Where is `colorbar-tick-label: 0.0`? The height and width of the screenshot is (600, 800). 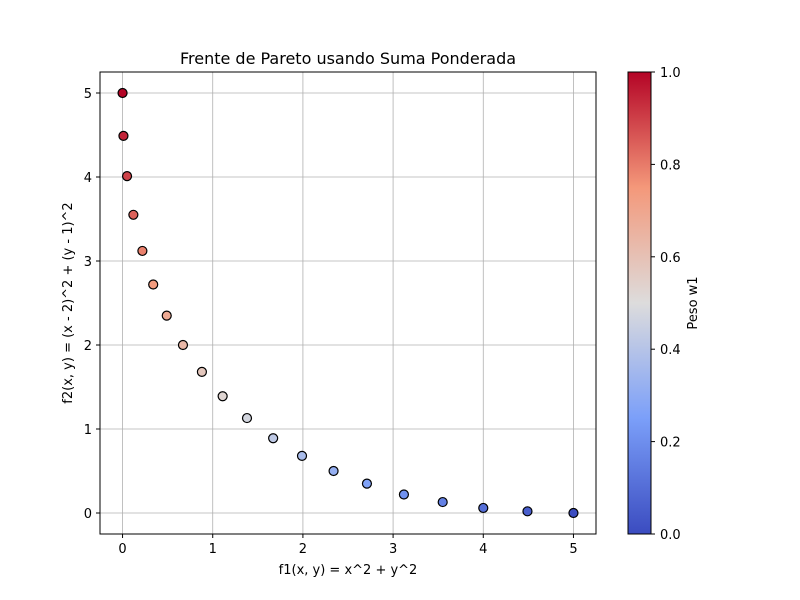
colorbar-tick-label: 0.0 is located at coordinates (670, 535).